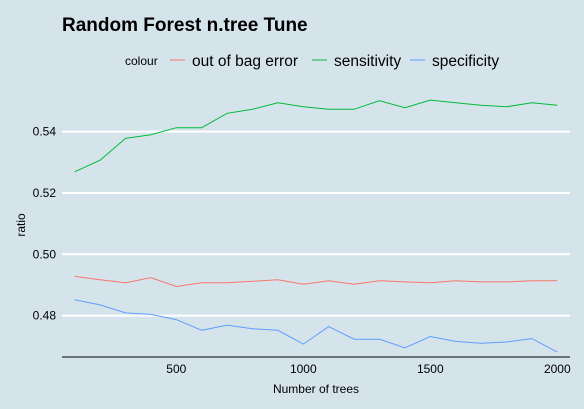  What do you see at coordinates (45, 132) in the screenshot?
I see `y-tick-label: 0.54` at bounding box center [45, 132].